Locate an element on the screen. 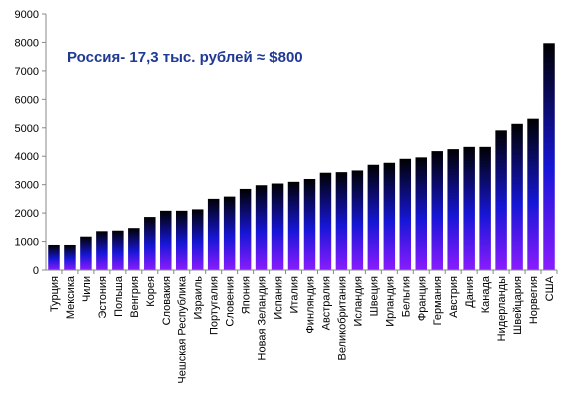  x-category-label: Турция is located at coordinates (55, 294).